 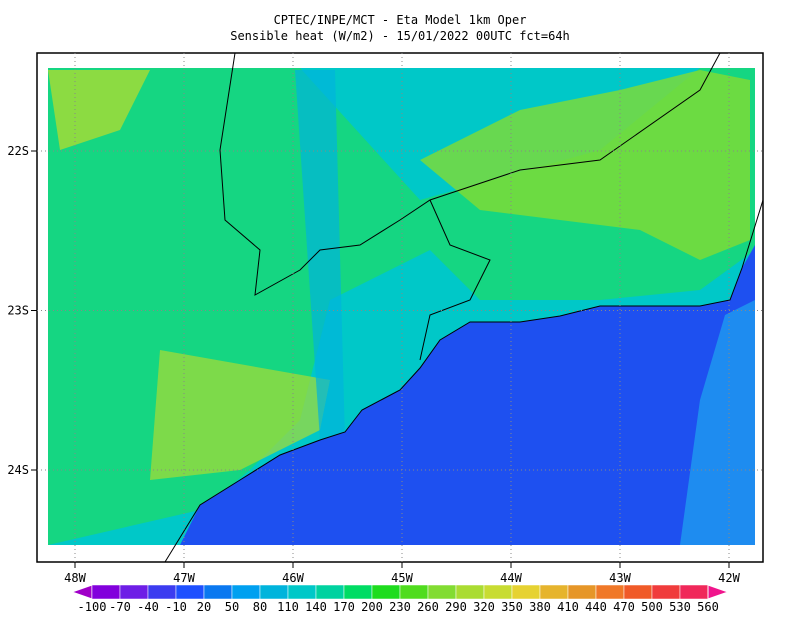 I want to click on colorbar-label: 170, so click(x=344, y=607).